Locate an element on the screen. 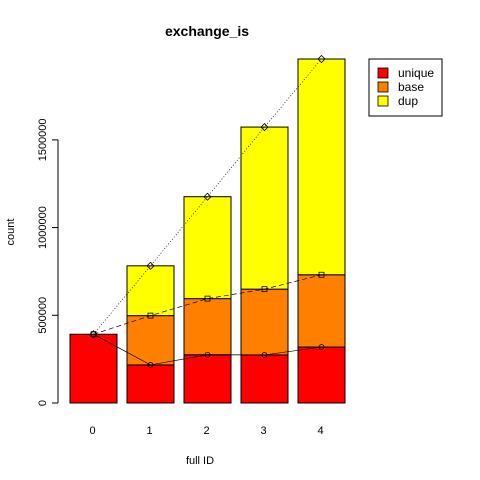 The width and height of the screenshot is (480, 480). legend-swatch-base is located at coordinates (383, 87).